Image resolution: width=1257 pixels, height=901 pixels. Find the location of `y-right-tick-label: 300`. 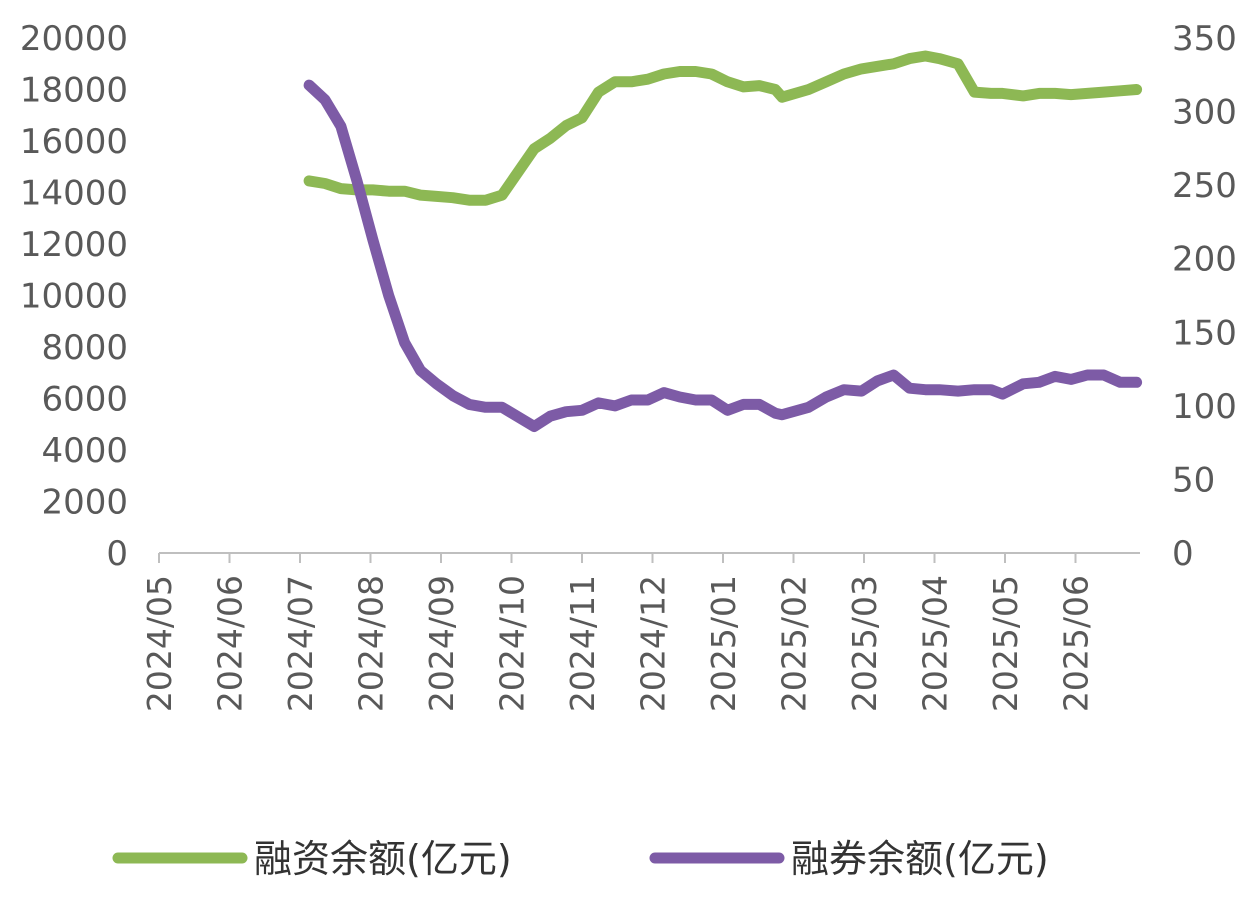

y-right-tick-label: 300 is located at coordinates (1204, 113).